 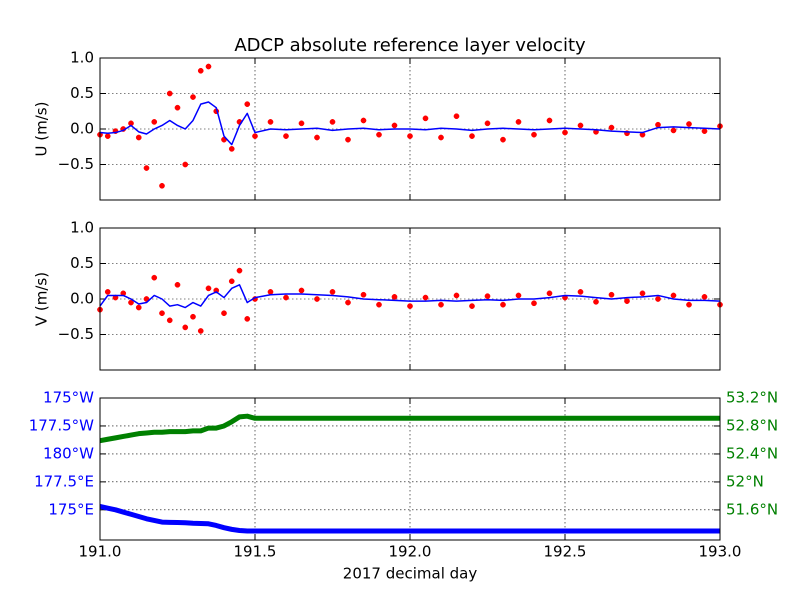 I want to click on y-axis-label: U (m/s), so click(x=42, y=129).